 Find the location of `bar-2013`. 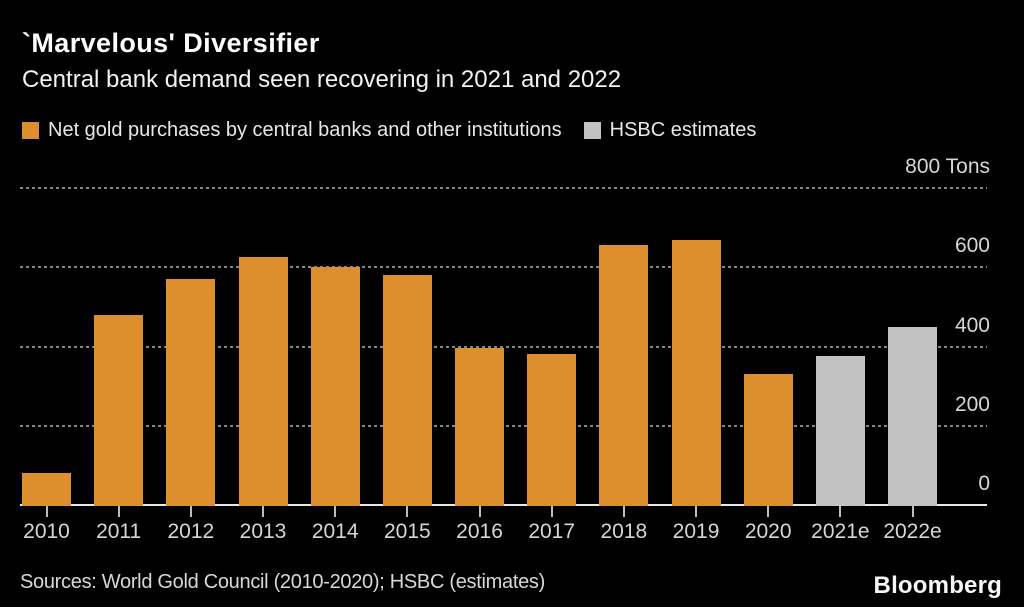

bar-2013 is located at coordinates (263, 381).